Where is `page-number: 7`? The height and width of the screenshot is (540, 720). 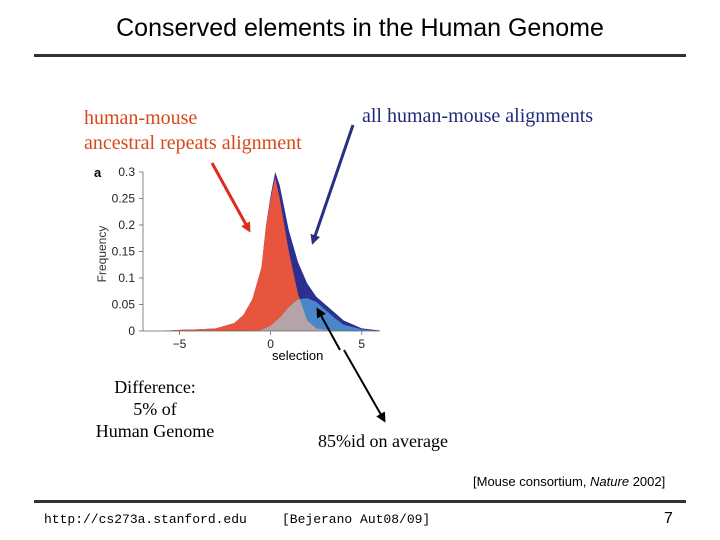
page-number: 7 is located at coordinates (668, 518).